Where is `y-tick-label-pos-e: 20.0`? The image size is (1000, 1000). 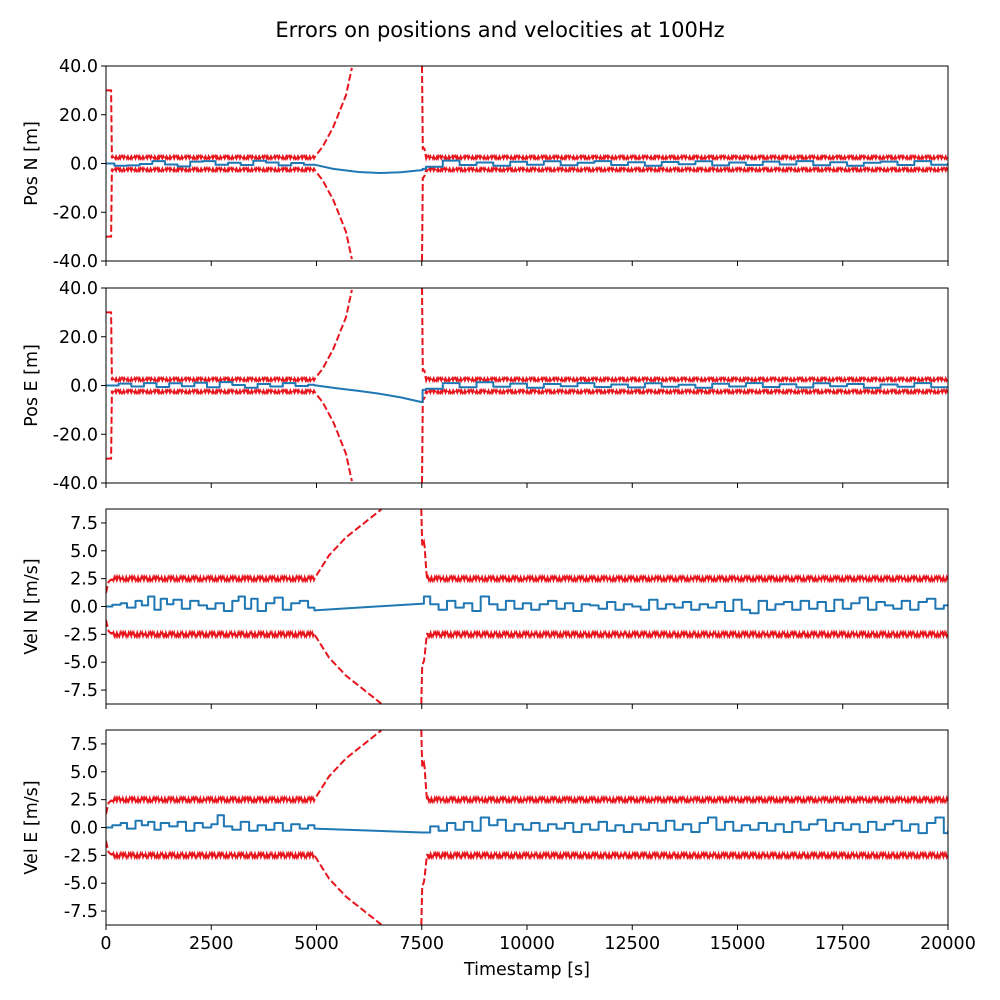 y-tick-label-pos-e: 20.0 is located at coordinates (78, 338).